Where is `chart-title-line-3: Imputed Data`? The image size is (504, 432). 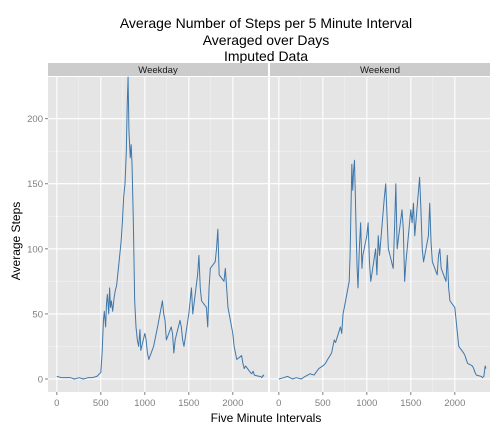
chart-title-line-3: Imputed Data is located at coordinates (266, 56).